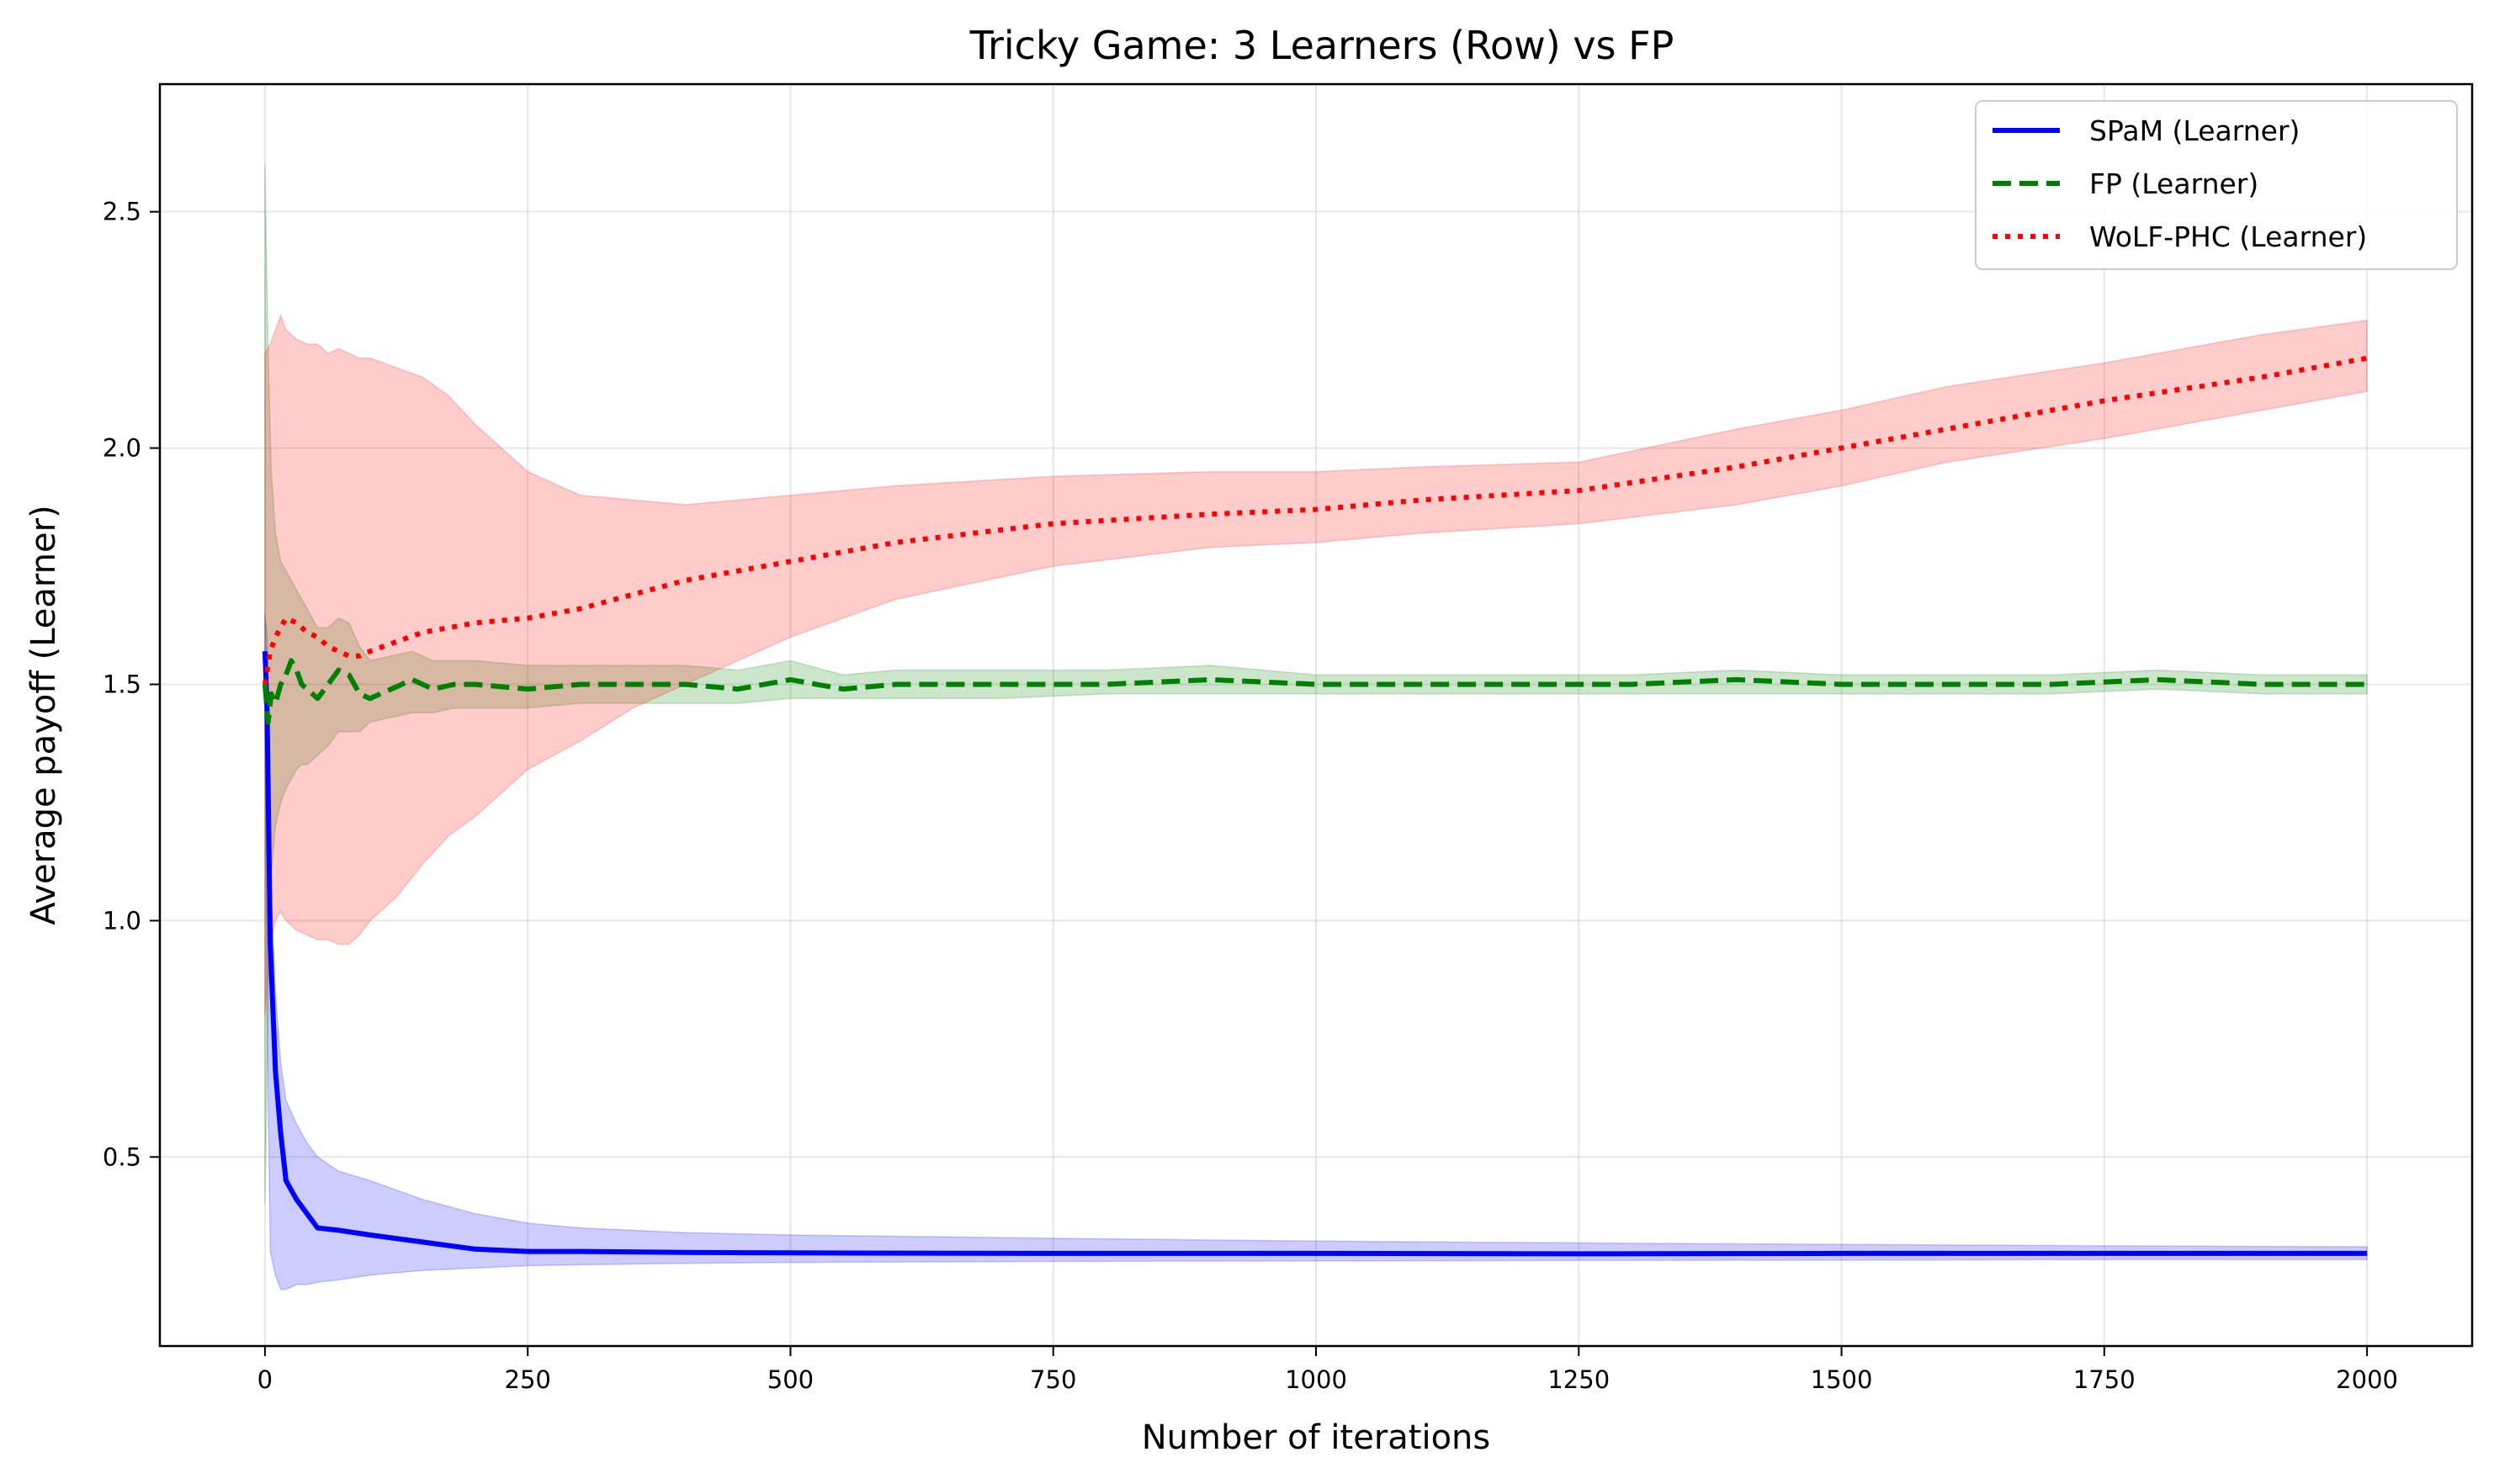 The width and height of the screenshot is (2494, 1484). What do you see at coordinates (2104, 1379) in the screenshot?
I see `x-tick-label: 1750` at bounding box center [2104, 1379].